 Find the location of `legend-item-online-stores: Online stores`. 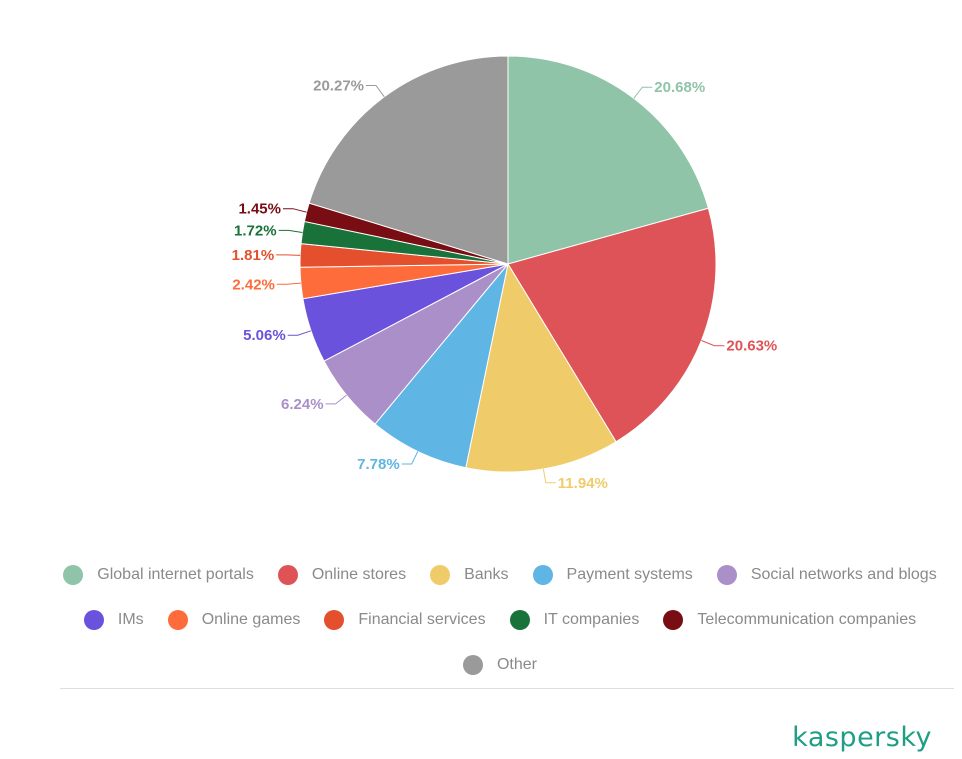

legend-item-online-stores: Online stores is located at coordinates (342, 574).